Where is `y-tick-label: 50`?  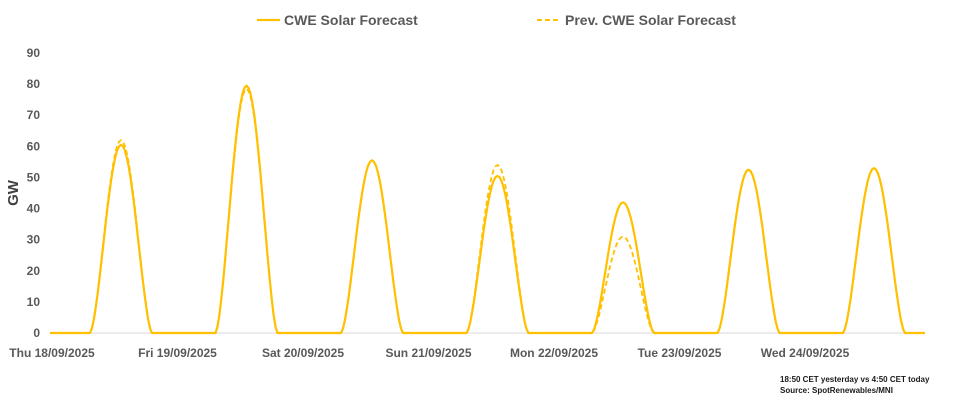
y-tick-label: 50 is located at coordinates (34, 177).